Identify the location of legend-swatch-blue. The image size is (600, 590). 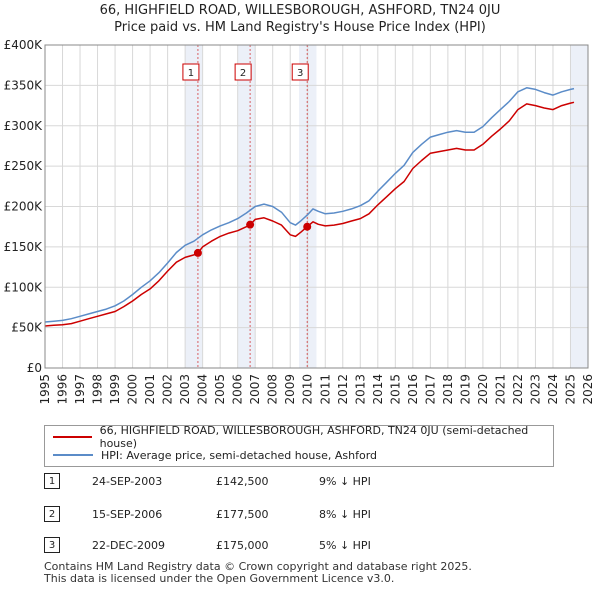
(73, 455).